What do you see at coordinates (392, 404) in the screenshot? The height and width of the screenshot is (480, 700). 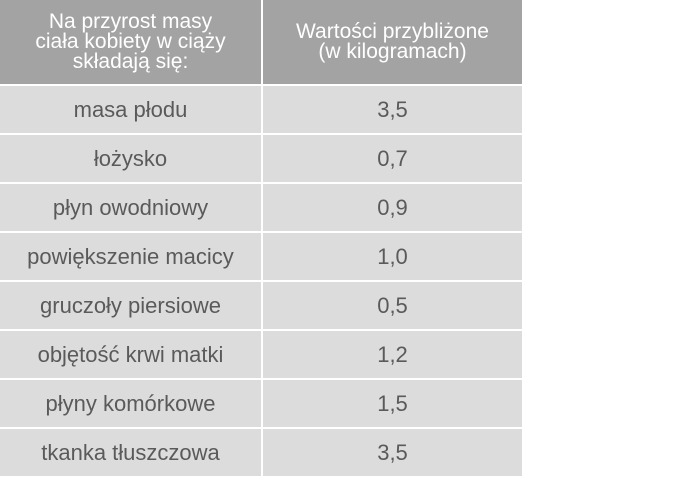 I see `cell-value: 1,5` at bounding box center [392, 404].